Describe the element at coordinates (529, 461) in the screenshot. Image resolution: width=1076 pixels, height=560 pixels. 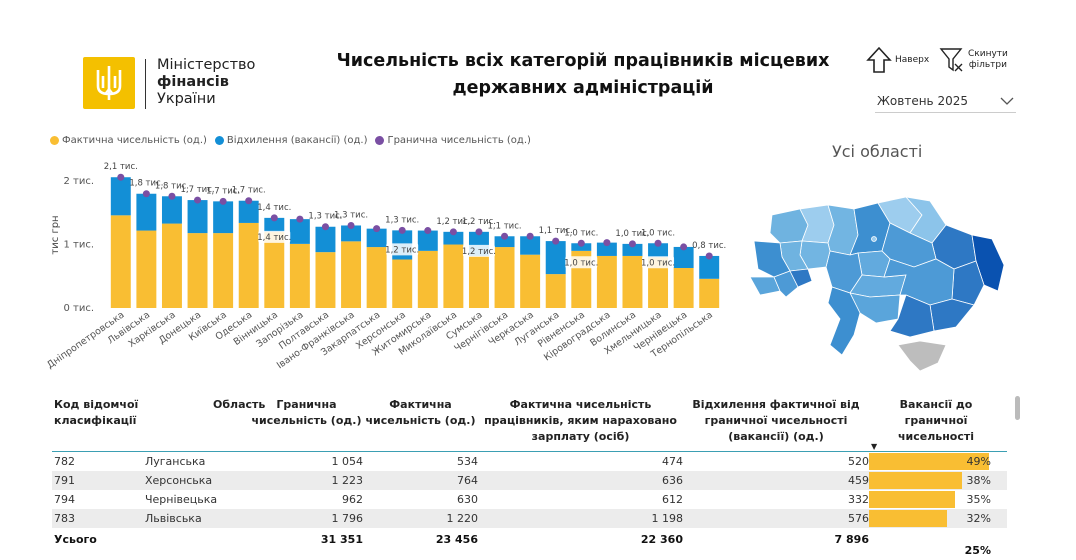
I see `table-row: 782 Луганська 1 054 534 474 520 49%` at that location.